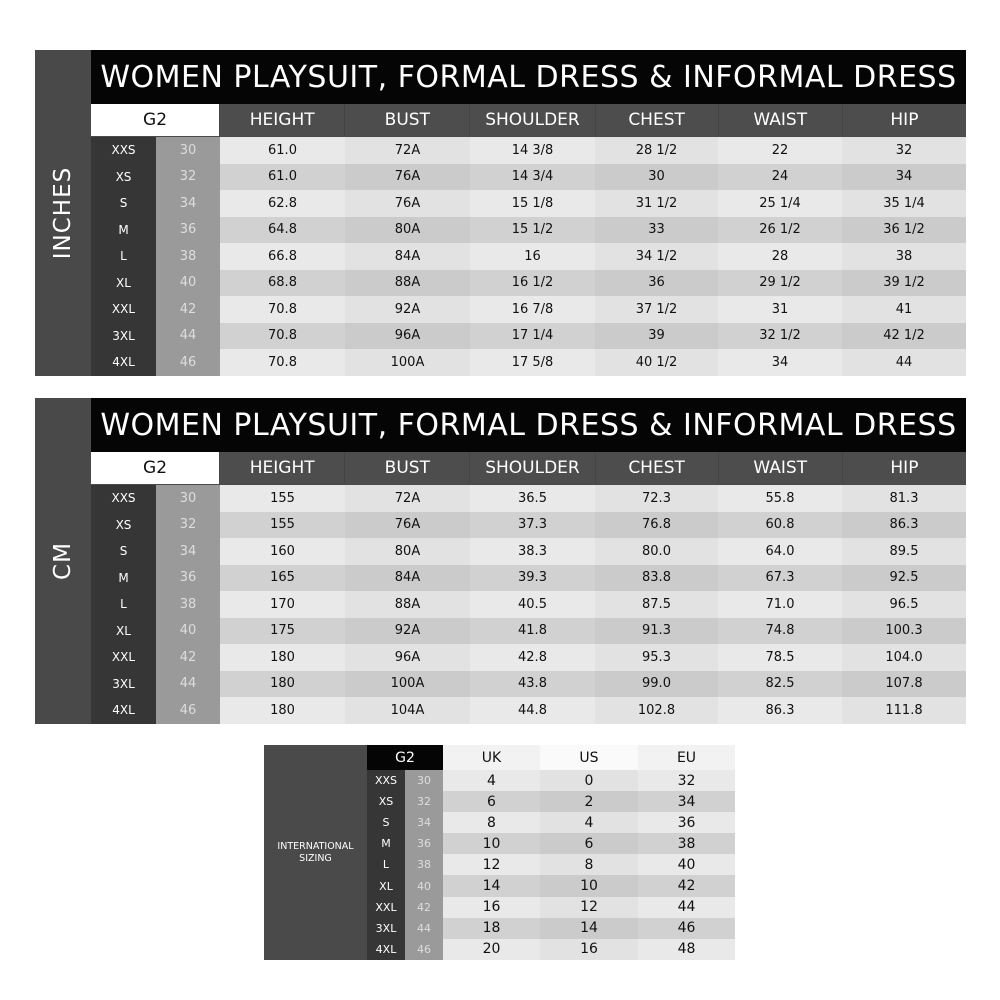 The width and height of the screenshot is (1000, 1000). I want to click on size-label: XXS, so click(123, 150).